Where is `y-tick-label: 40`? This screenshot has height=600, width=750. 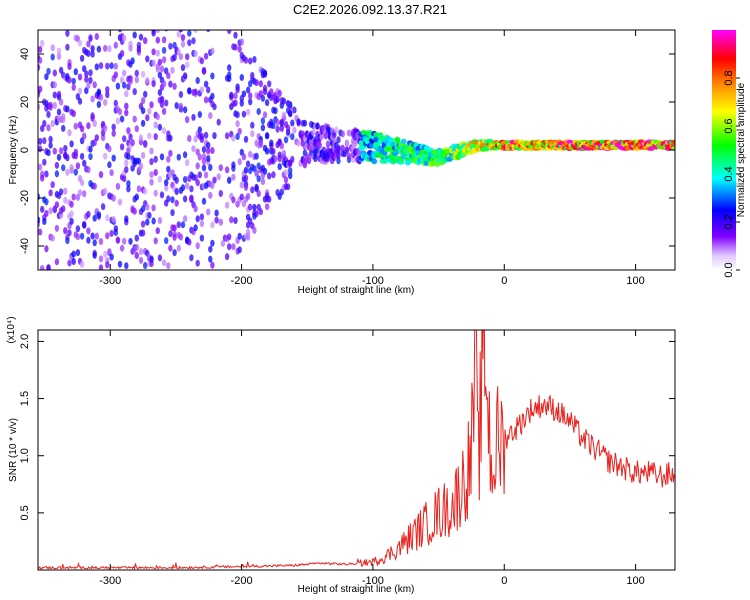
y-tick-label: 40 is located at coordinates (25, 54).